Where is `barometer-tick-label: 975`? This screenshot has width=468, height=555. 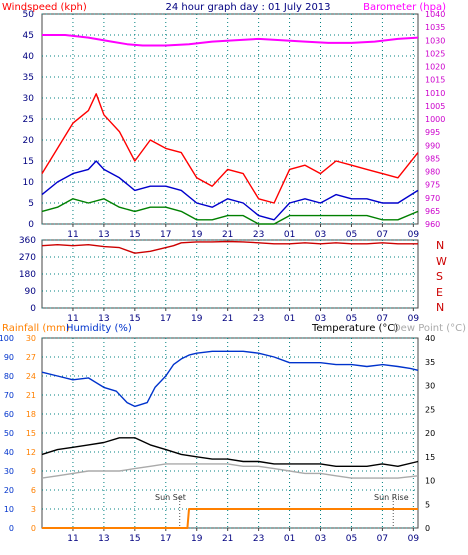
barometer-tick-label: 975 is located at coordinates (432, 185).